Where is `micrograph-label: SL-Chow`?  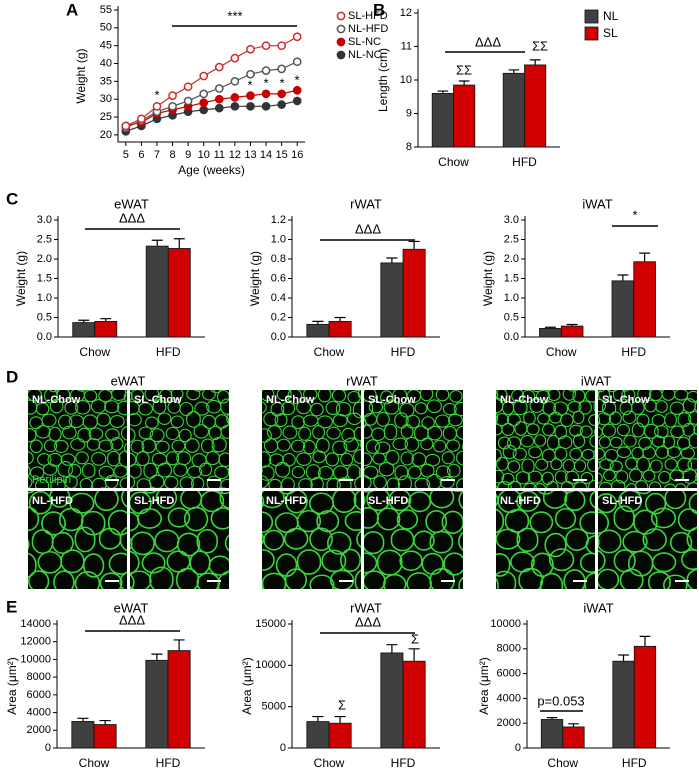
micrograph-label: SL-Chow is located at coordinates (392, 400).